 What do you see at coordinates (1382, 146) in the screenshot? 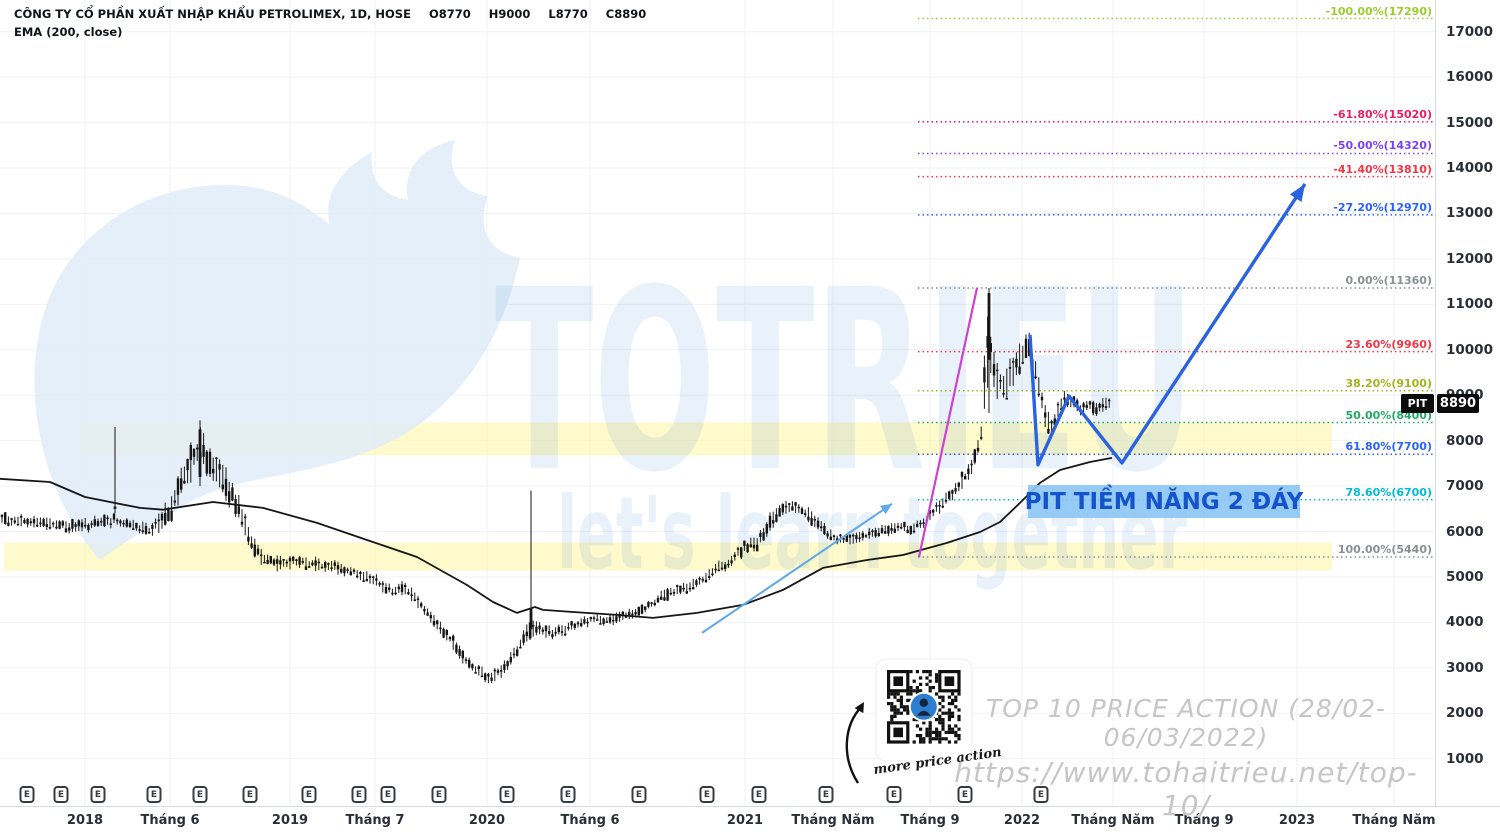
I see `fib-level-label: -50.00%(14320)` at bounding box center [1382, 146].